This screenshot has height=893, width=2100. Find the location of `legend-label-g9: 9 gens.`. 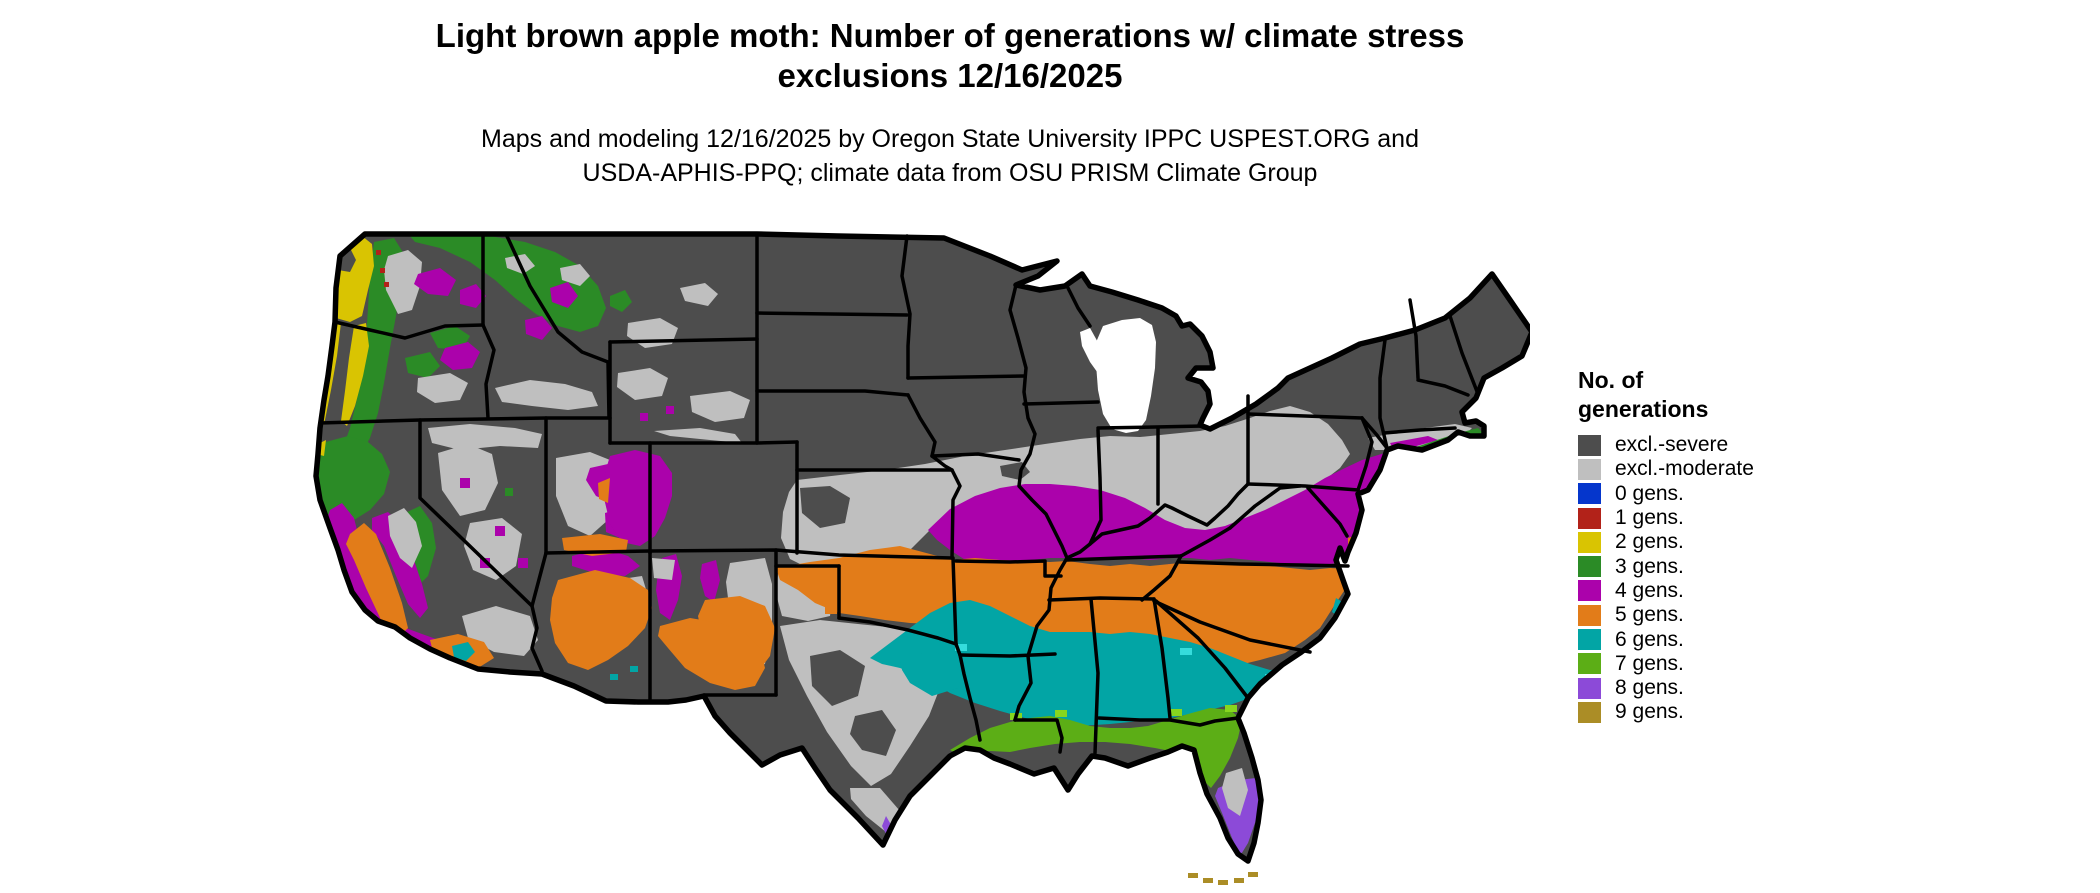

legend-label-g9: 9 gens. is located at coordinates (1649, 712).